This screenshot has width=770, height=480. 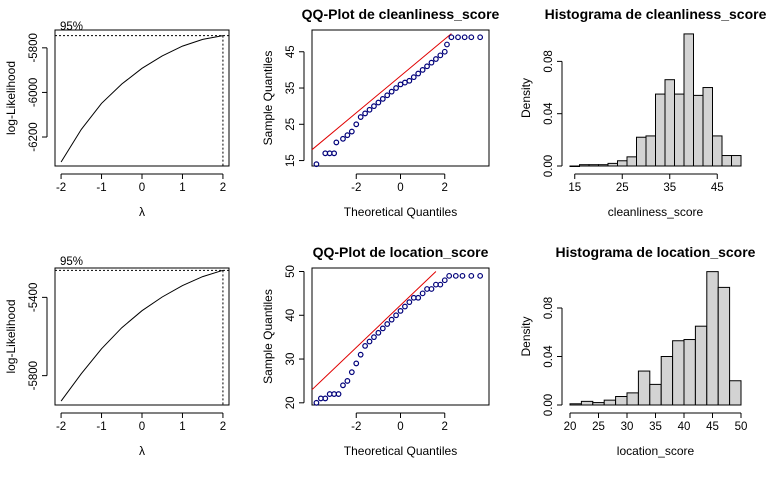 I want to click on p0-x-tick-label: -2, so click(x=61, y=188).